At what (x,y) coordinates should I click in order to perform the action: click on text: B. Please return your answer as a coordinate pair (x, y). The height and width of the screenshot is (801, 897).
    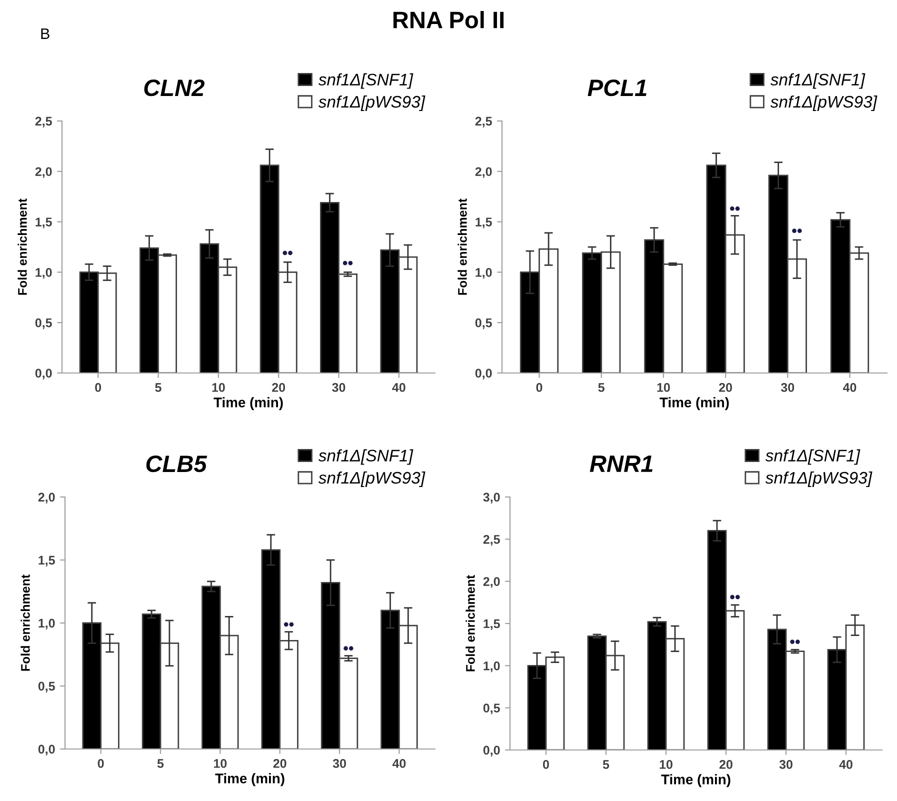
    Looking at the image, I should click on (45, 33).